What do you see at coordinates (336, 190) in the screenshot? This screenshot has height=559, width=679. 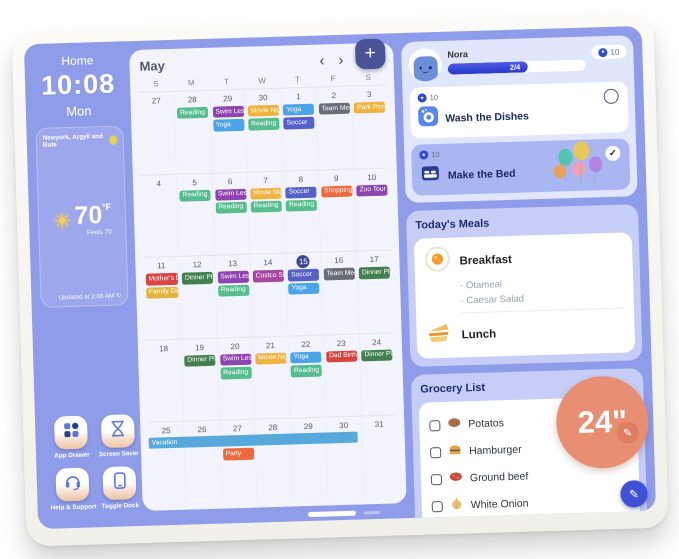 I see `event-chip: Shopping` at bounding box center [336, 190].